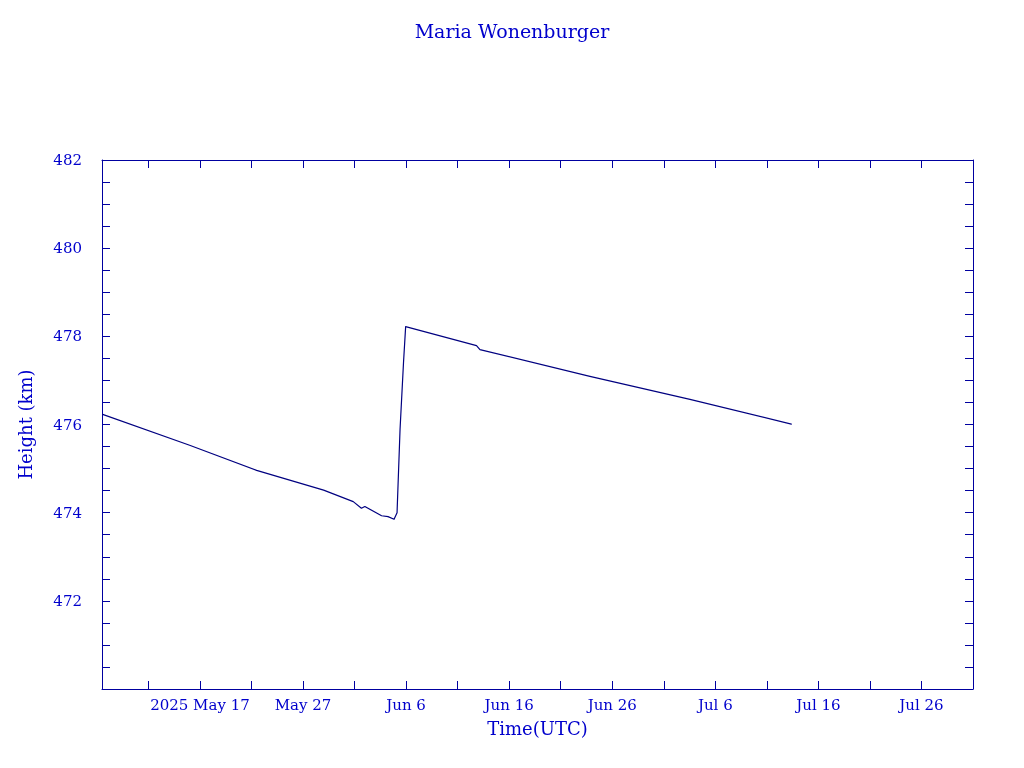  Describe the element at coordinates (67, 336) in the screenshot. I see `y-tick-label: 478` at that location.